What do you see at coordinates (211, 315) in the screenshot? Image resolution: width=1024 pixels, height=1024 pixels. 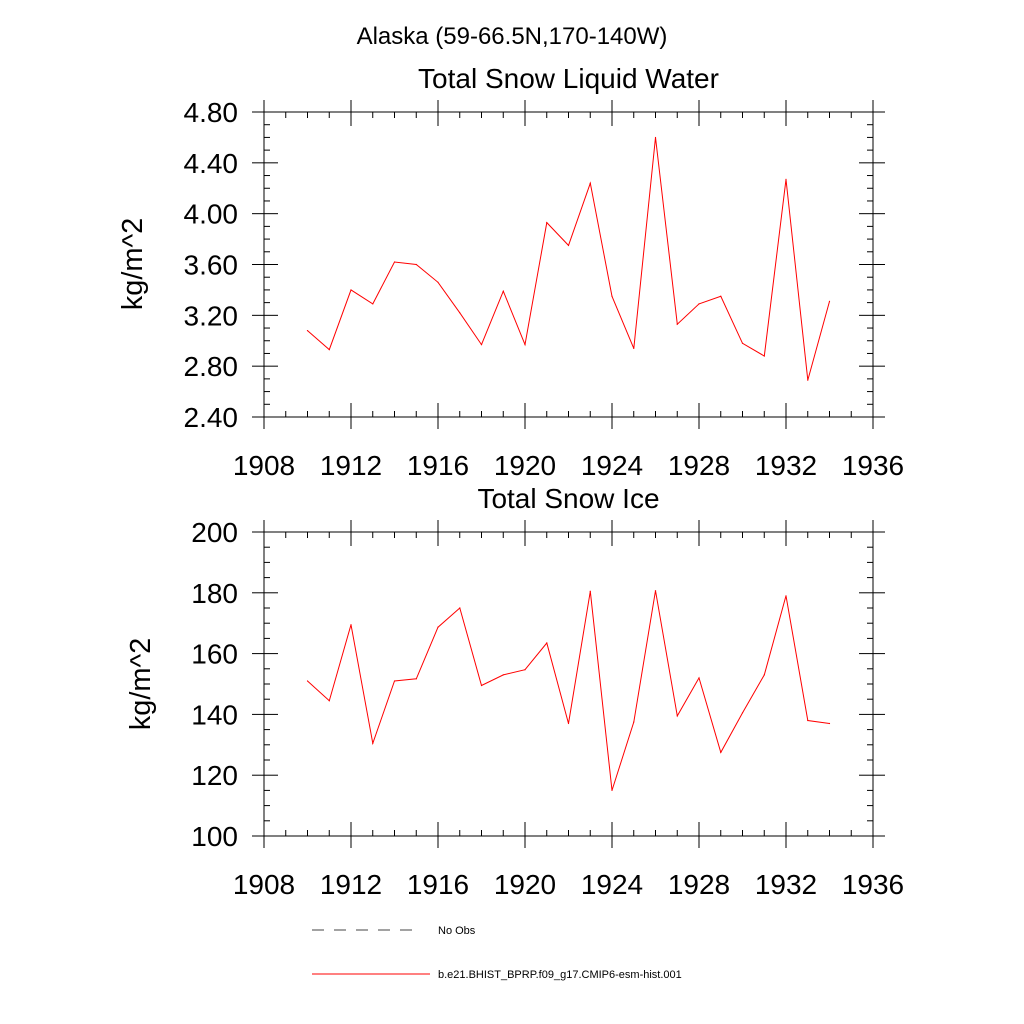 I see `y-tick-label: 3.20` at bounding box center [211, 315].